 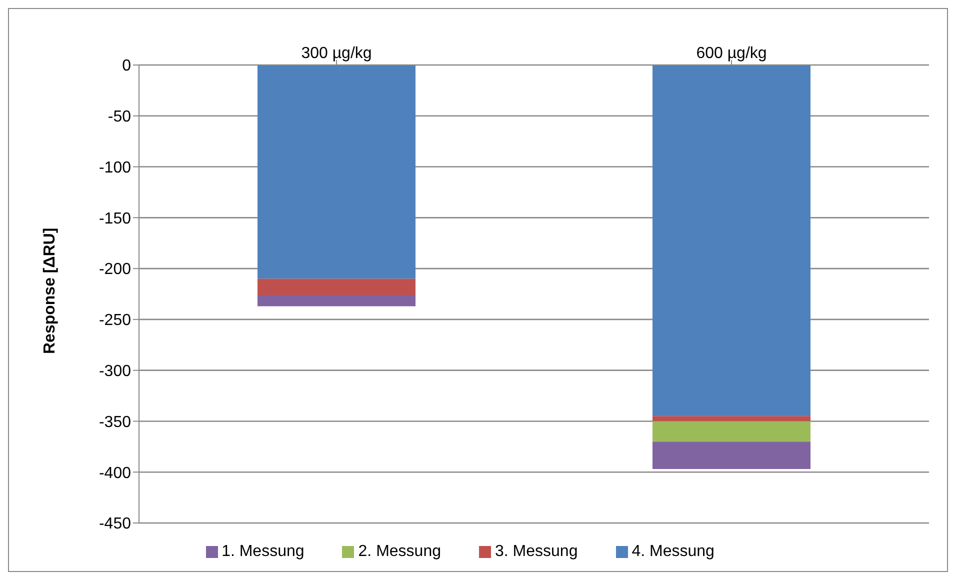 I want to click on y-tick-label: -450, so click(x=115, y=524).